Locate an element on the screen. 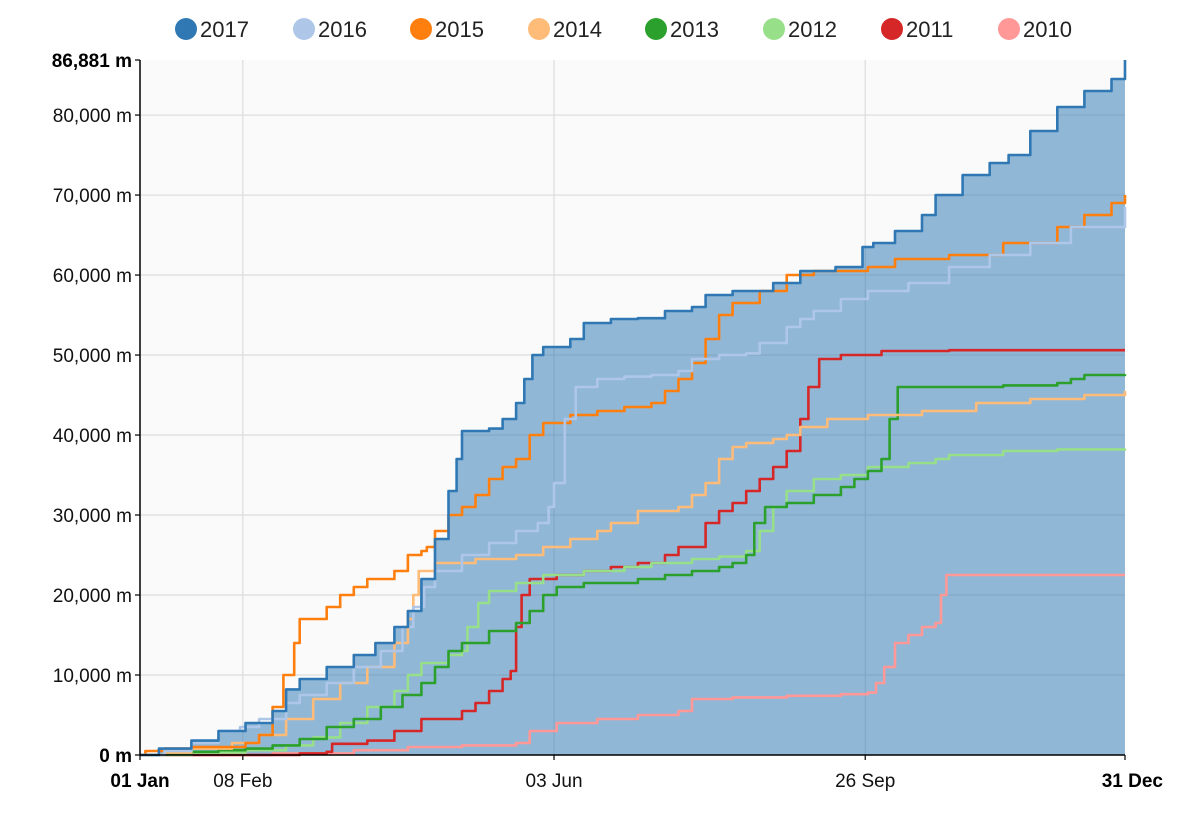  legend-label: 2012 is located at coordinates (812, 29).